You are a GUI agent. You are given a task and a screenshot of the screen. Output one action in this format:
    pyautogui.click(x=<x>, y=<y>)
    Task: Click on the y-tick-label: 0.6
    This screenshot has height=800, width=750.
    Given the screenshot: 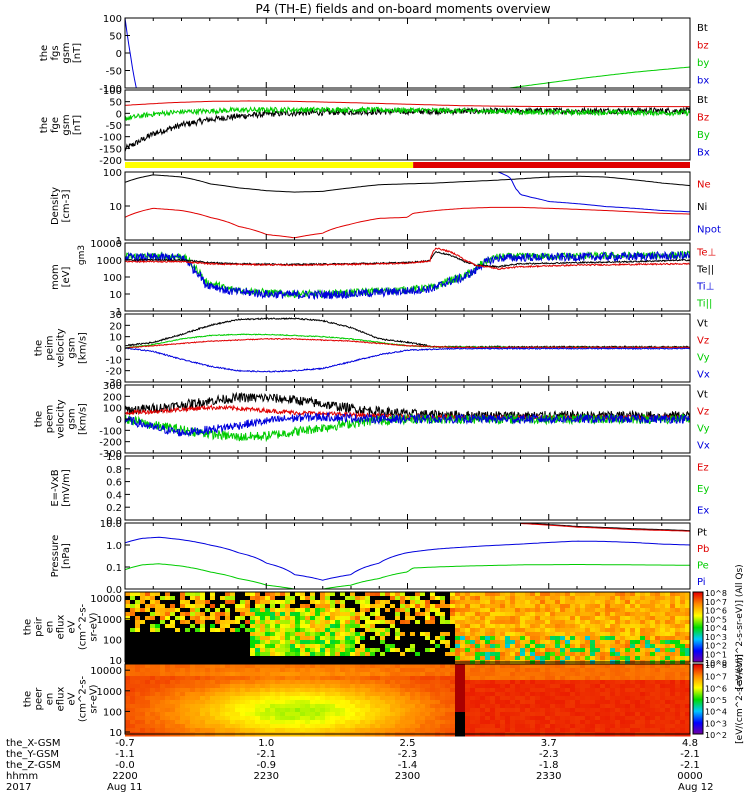 What is the action you would take?
    pyautogui.click(x=114, y=483)
    